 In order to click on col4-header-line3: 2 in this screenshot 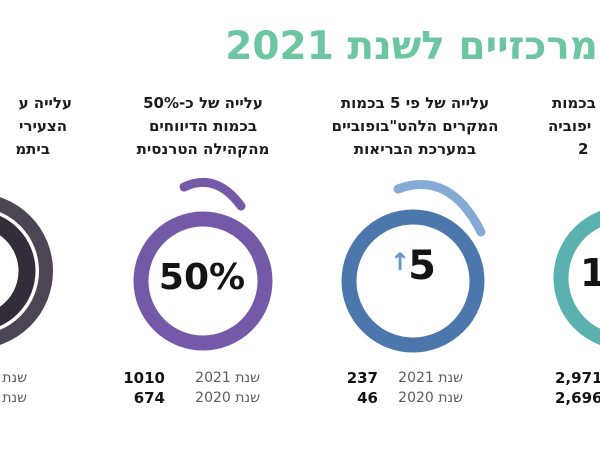, I will do `click(583, 149)`.